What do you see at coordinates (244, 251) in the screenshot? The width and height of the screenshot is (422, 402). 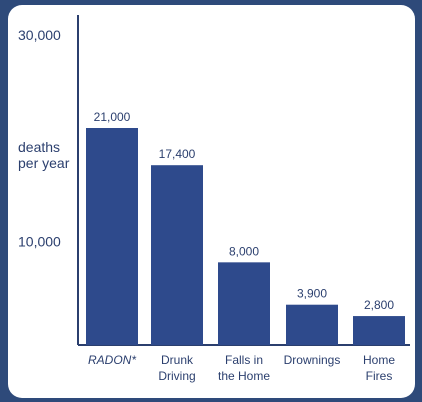 I see `value-label: 8,000` at bounding box center [244, 251].